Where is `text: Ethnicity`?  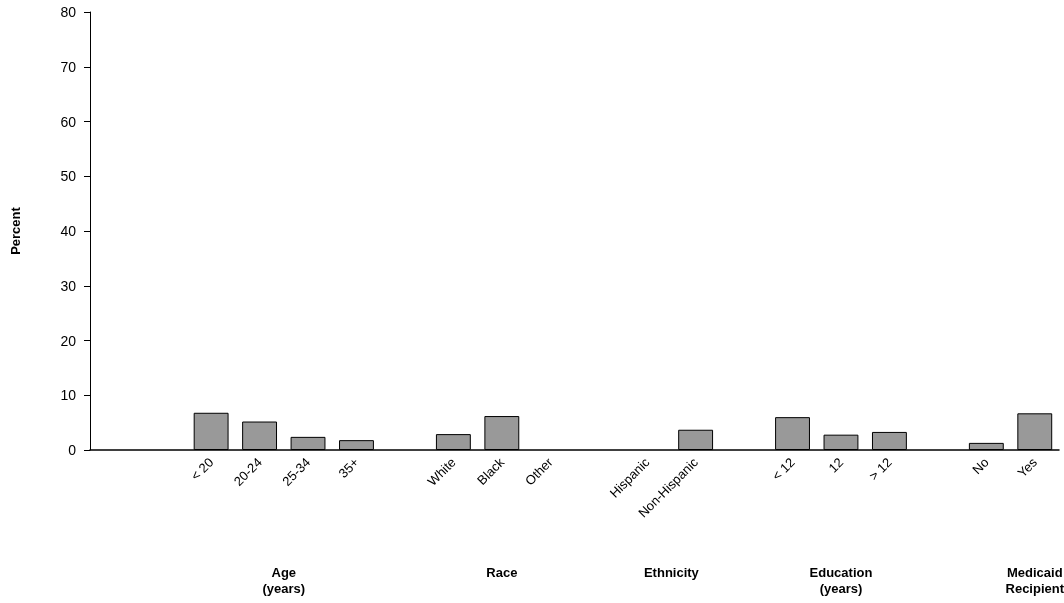 text: Ethnicity is located at coordinates (671, 572).